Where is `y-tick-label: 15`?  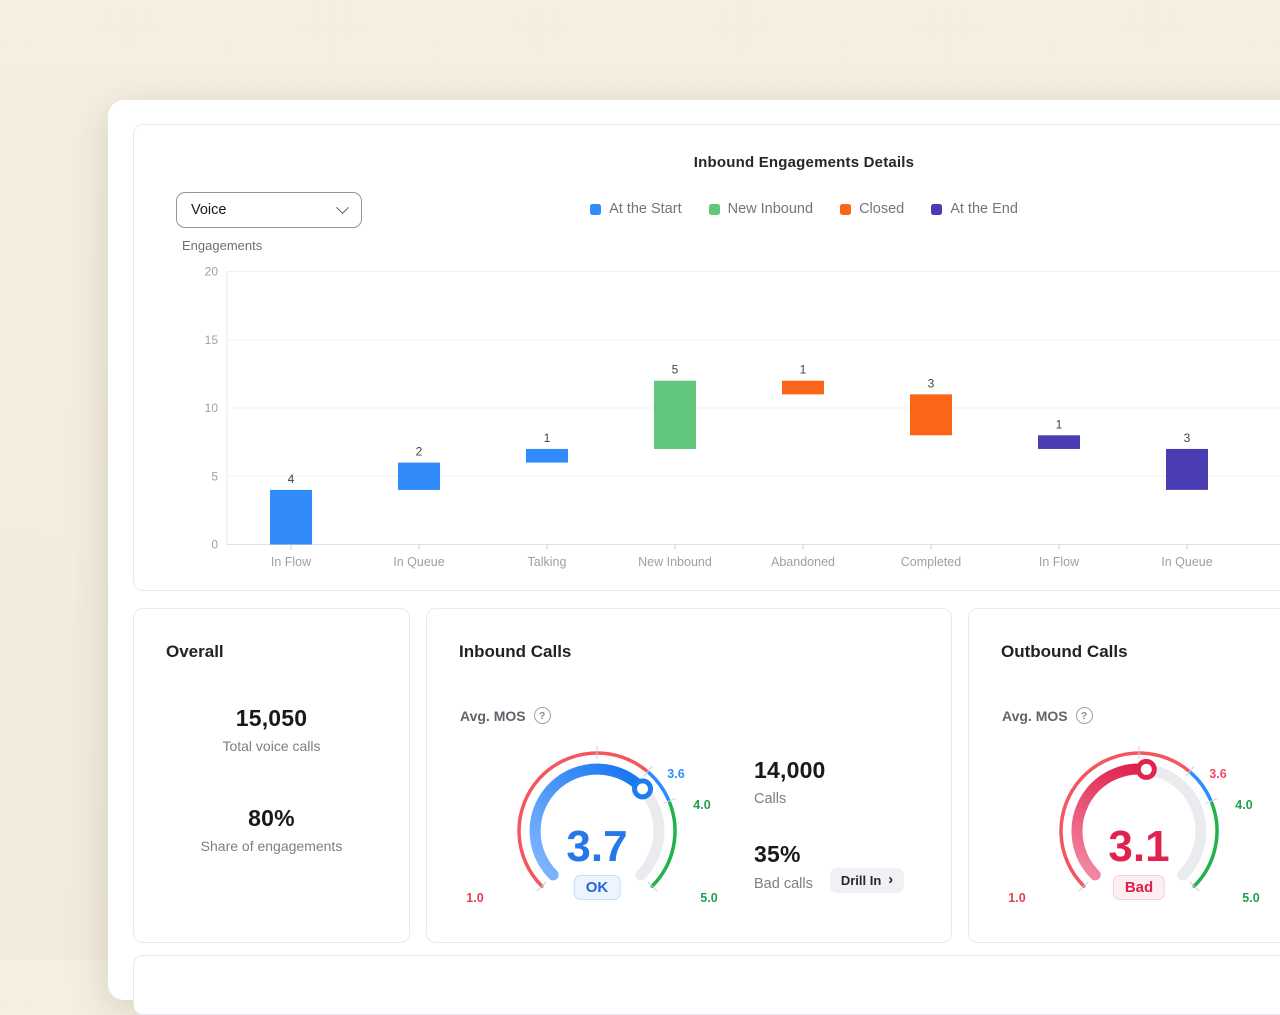 y-tick-label: 15 is located at coordinates (212, 340).